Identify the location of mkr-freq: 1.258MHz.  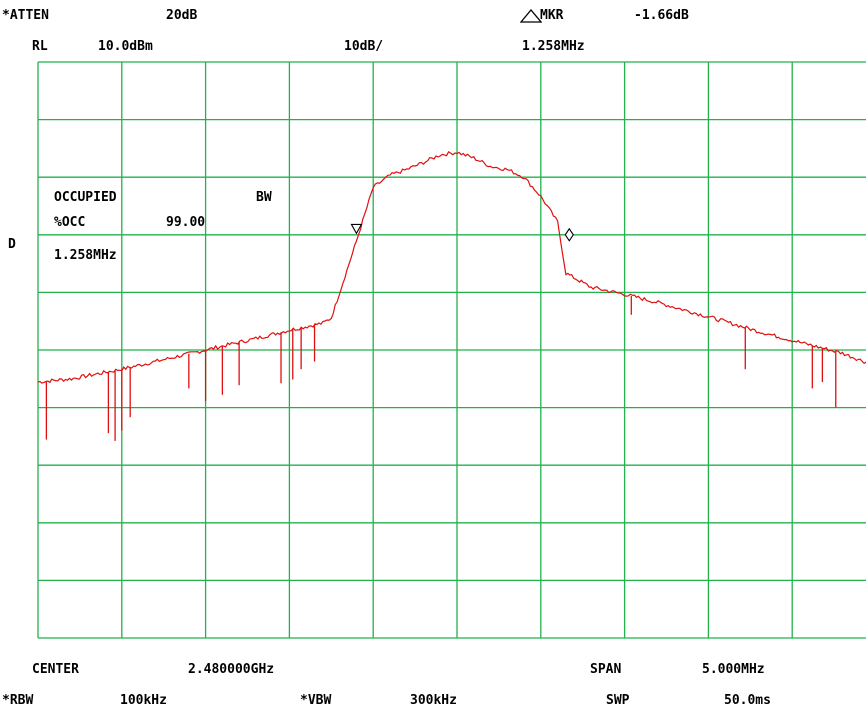
(553, 46).